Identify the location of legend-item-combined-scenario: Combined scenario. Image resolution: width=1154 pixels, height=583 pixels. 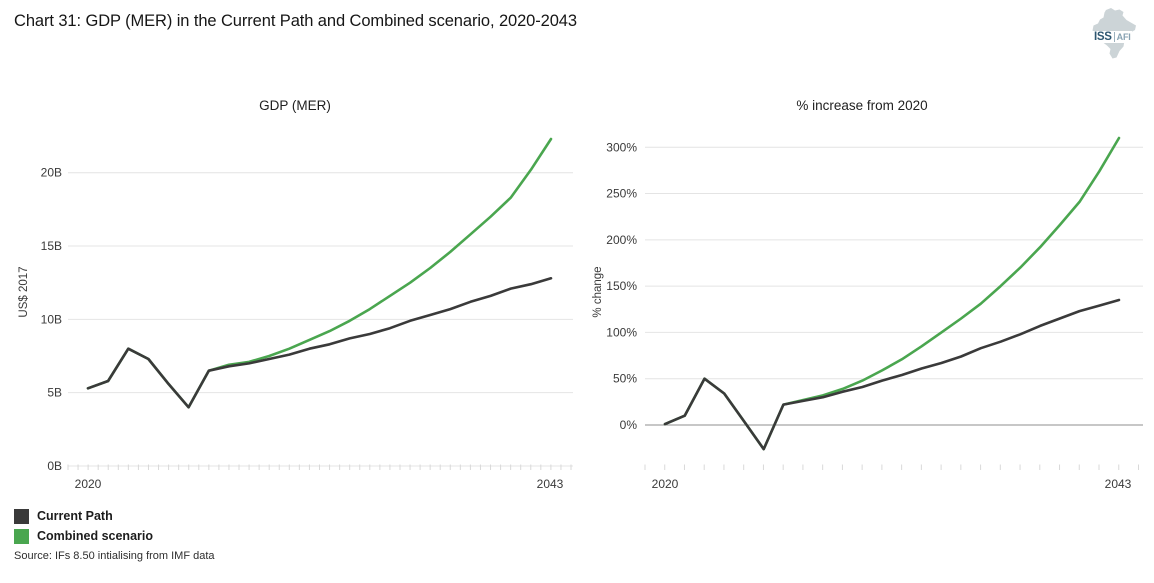
(83, 536).